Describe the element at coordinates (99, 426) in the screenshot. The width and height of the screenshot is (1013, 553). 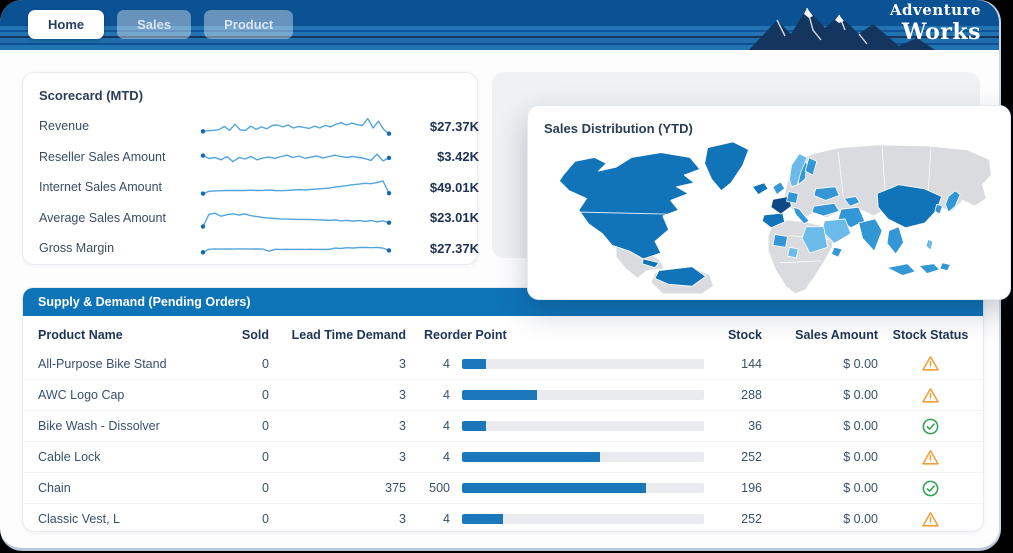
I see `cell-product-name: Bike Wash - Dissolver` at that location.